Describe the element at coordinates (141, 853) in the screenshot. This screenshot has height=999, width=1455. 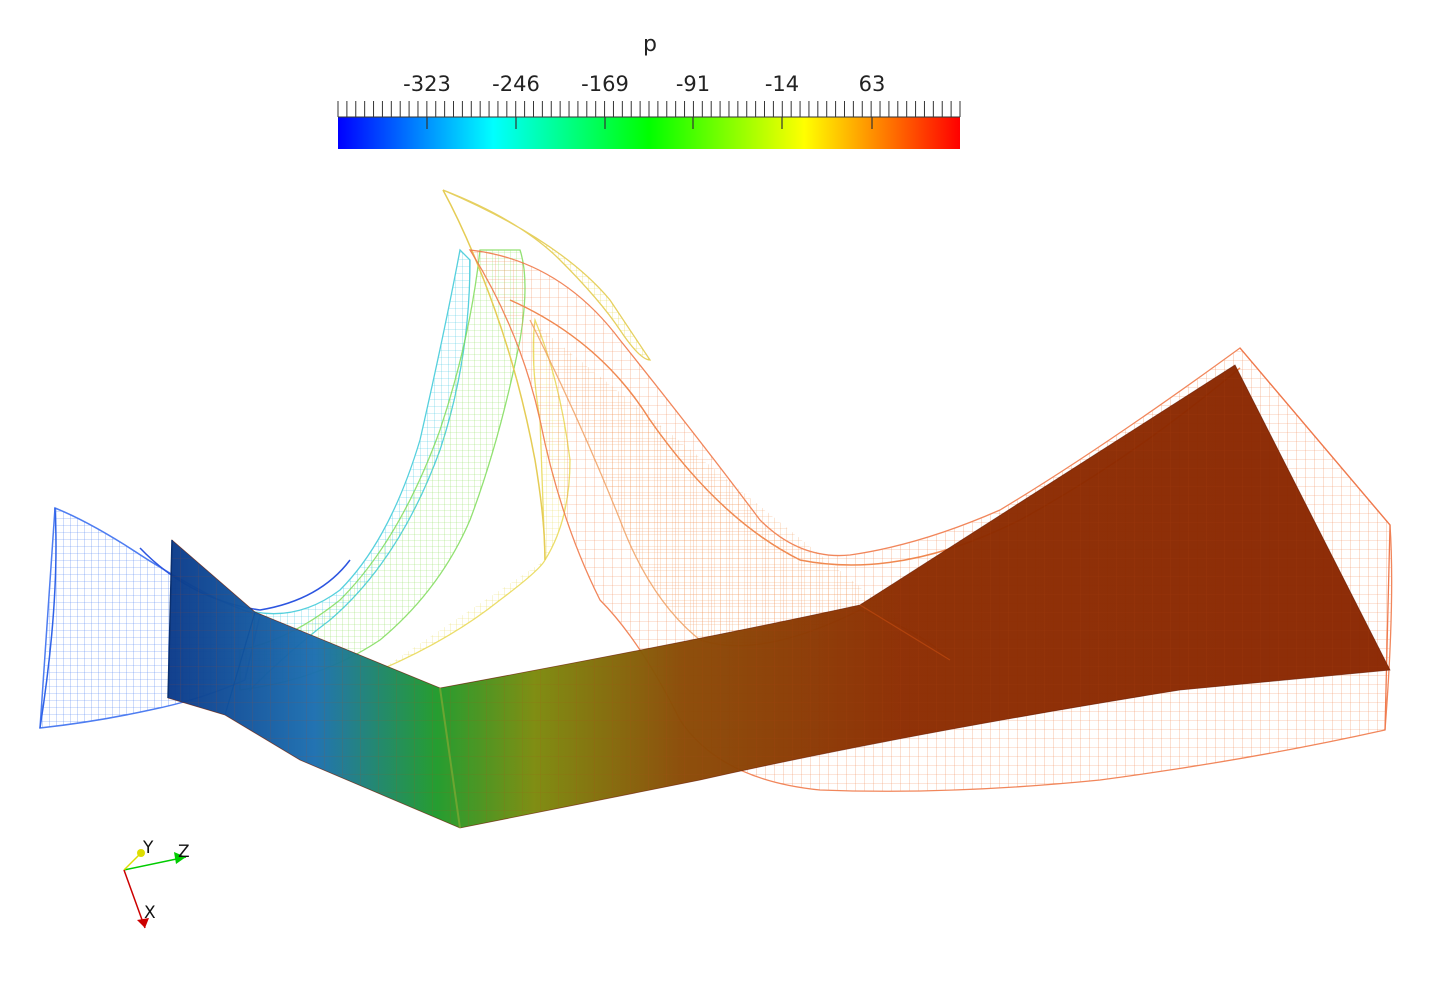
I see `y-axis-arrow` at that location.